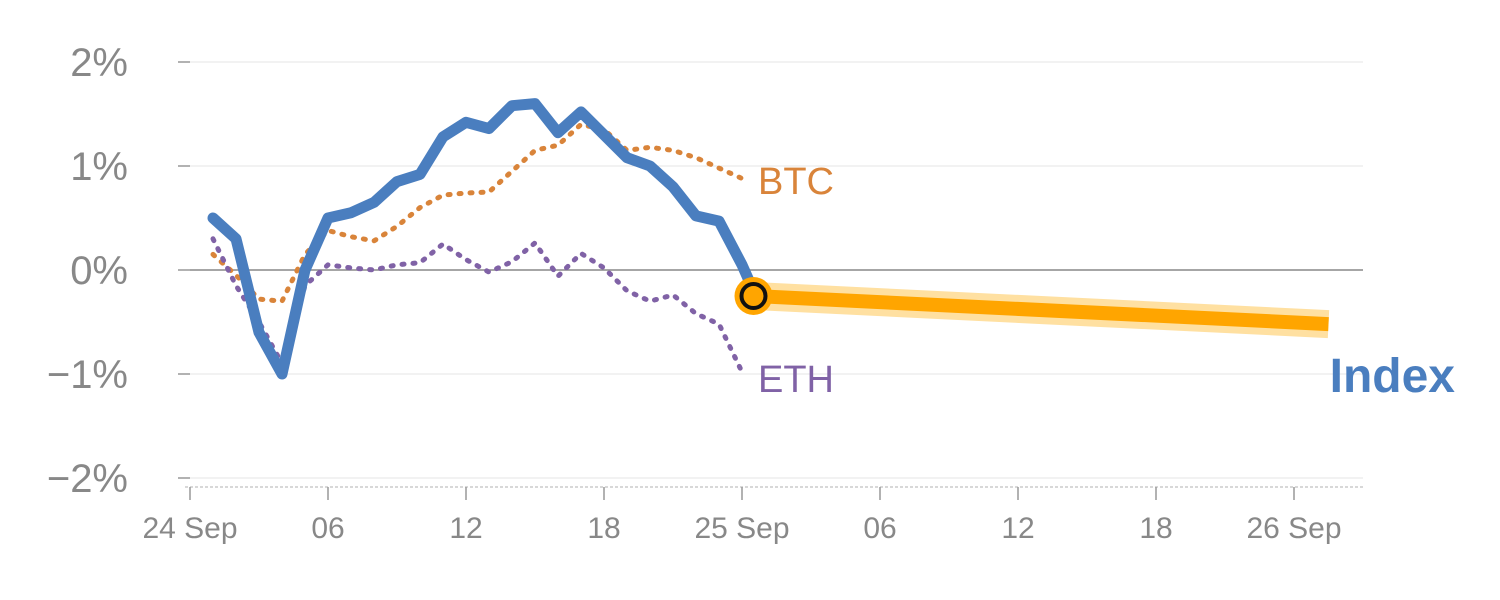 The width and height of the screenshot is (1500, 600). Describe the element at coordinates (99, 271) in the screenshot. I see `y-tick-label: 0%` at that location.